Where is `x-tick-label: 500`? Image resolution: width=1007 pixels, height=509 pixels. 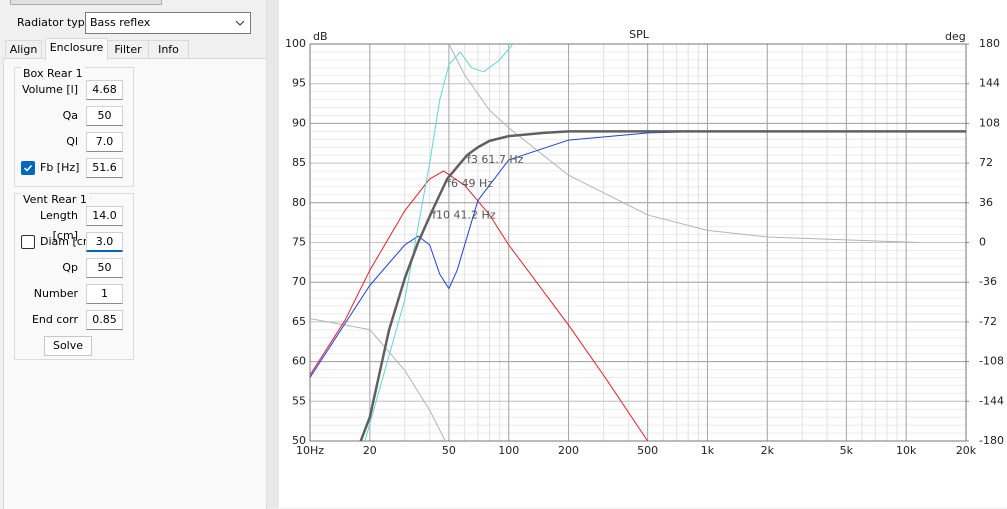
x-tick-label: 500 is located at coordinates (647, 450).